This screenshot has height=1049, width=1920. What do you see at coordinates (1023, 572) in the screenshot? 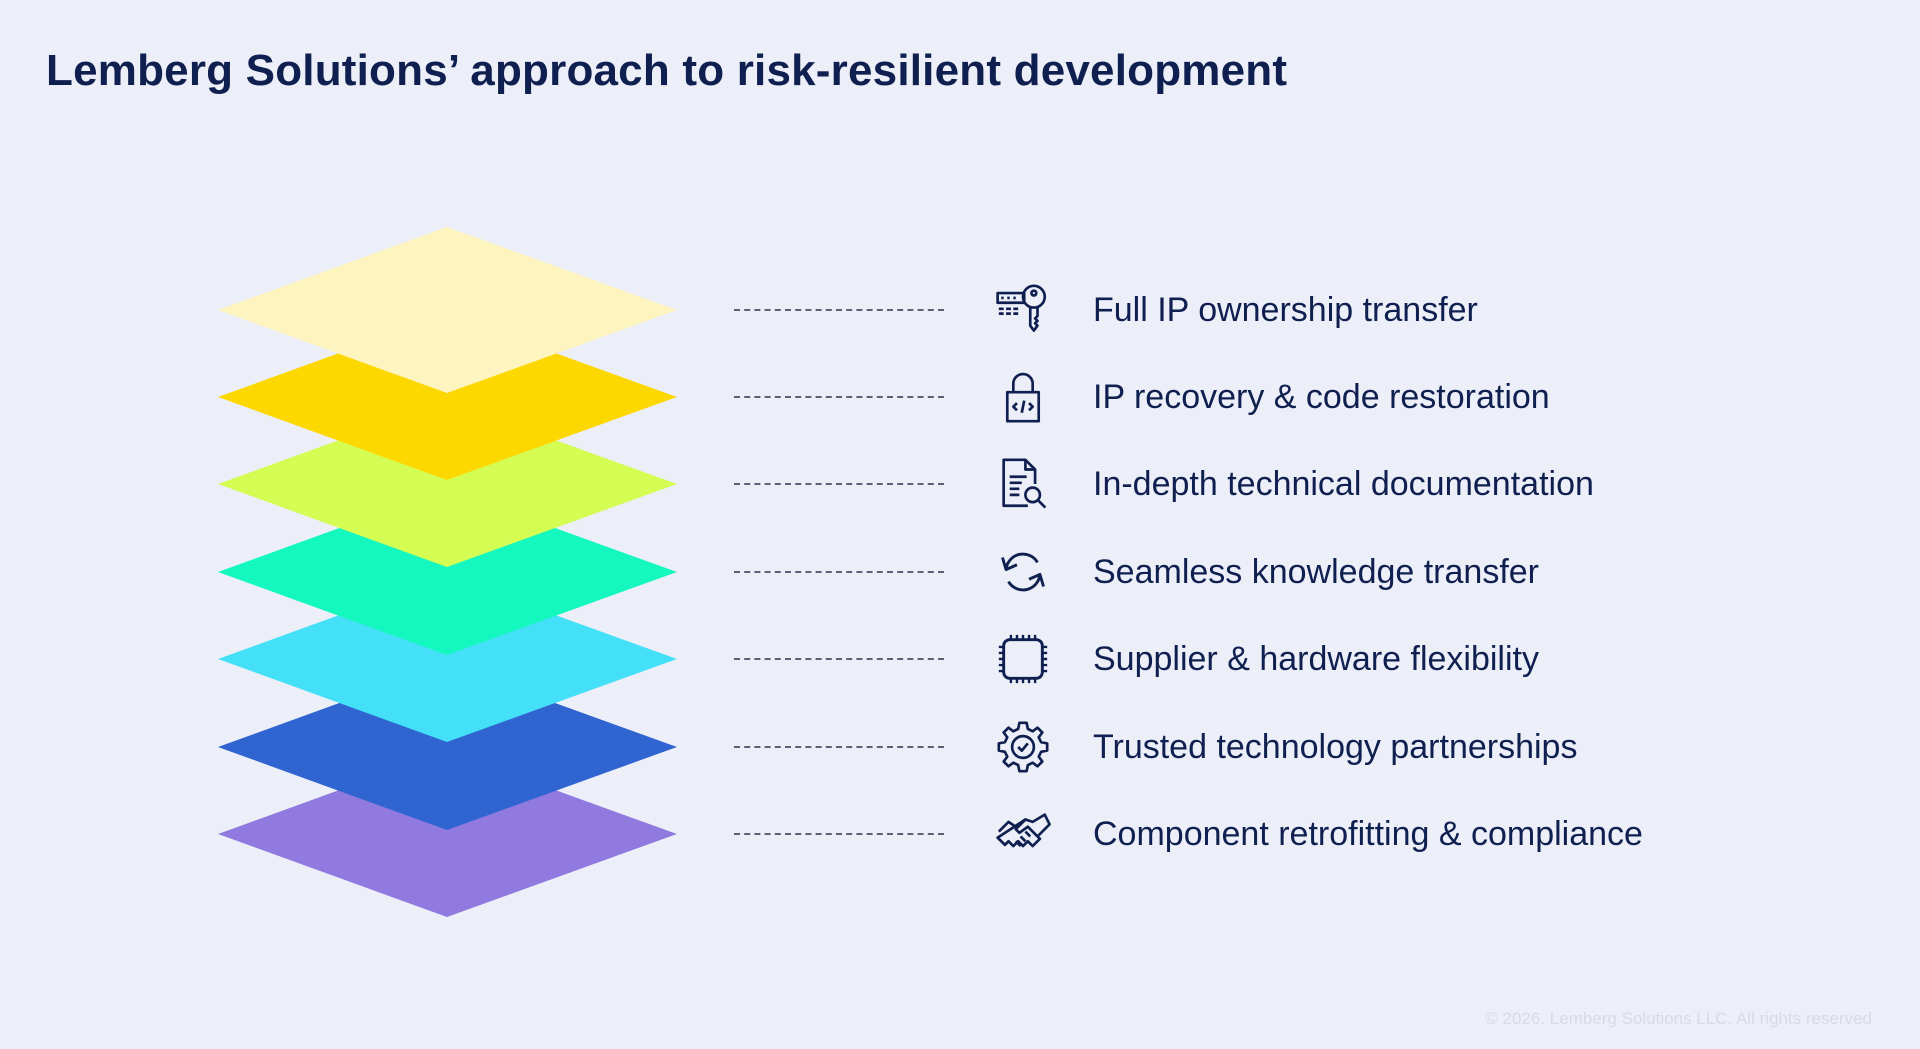
I see `sync-arrows-icon` at bounding box center [1023, 572].